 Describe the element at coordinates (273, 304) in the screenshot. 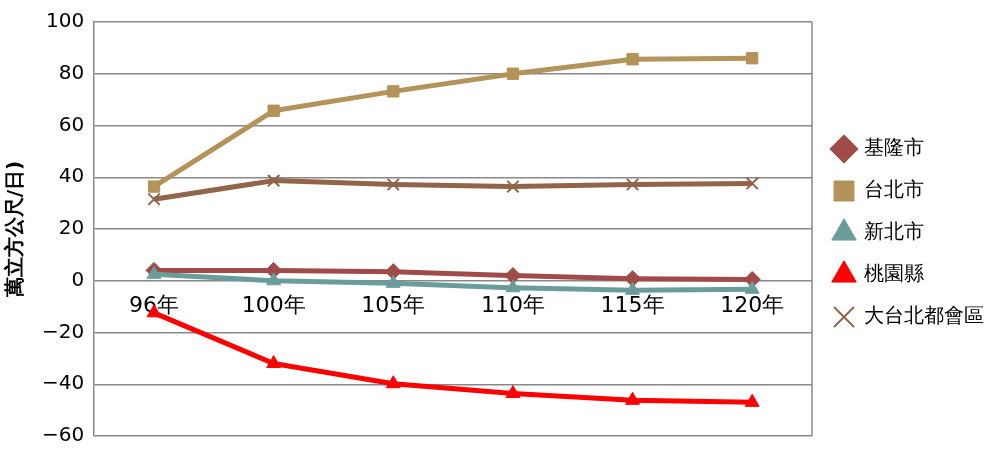

I see `x-tick-label: 100年` at that location.